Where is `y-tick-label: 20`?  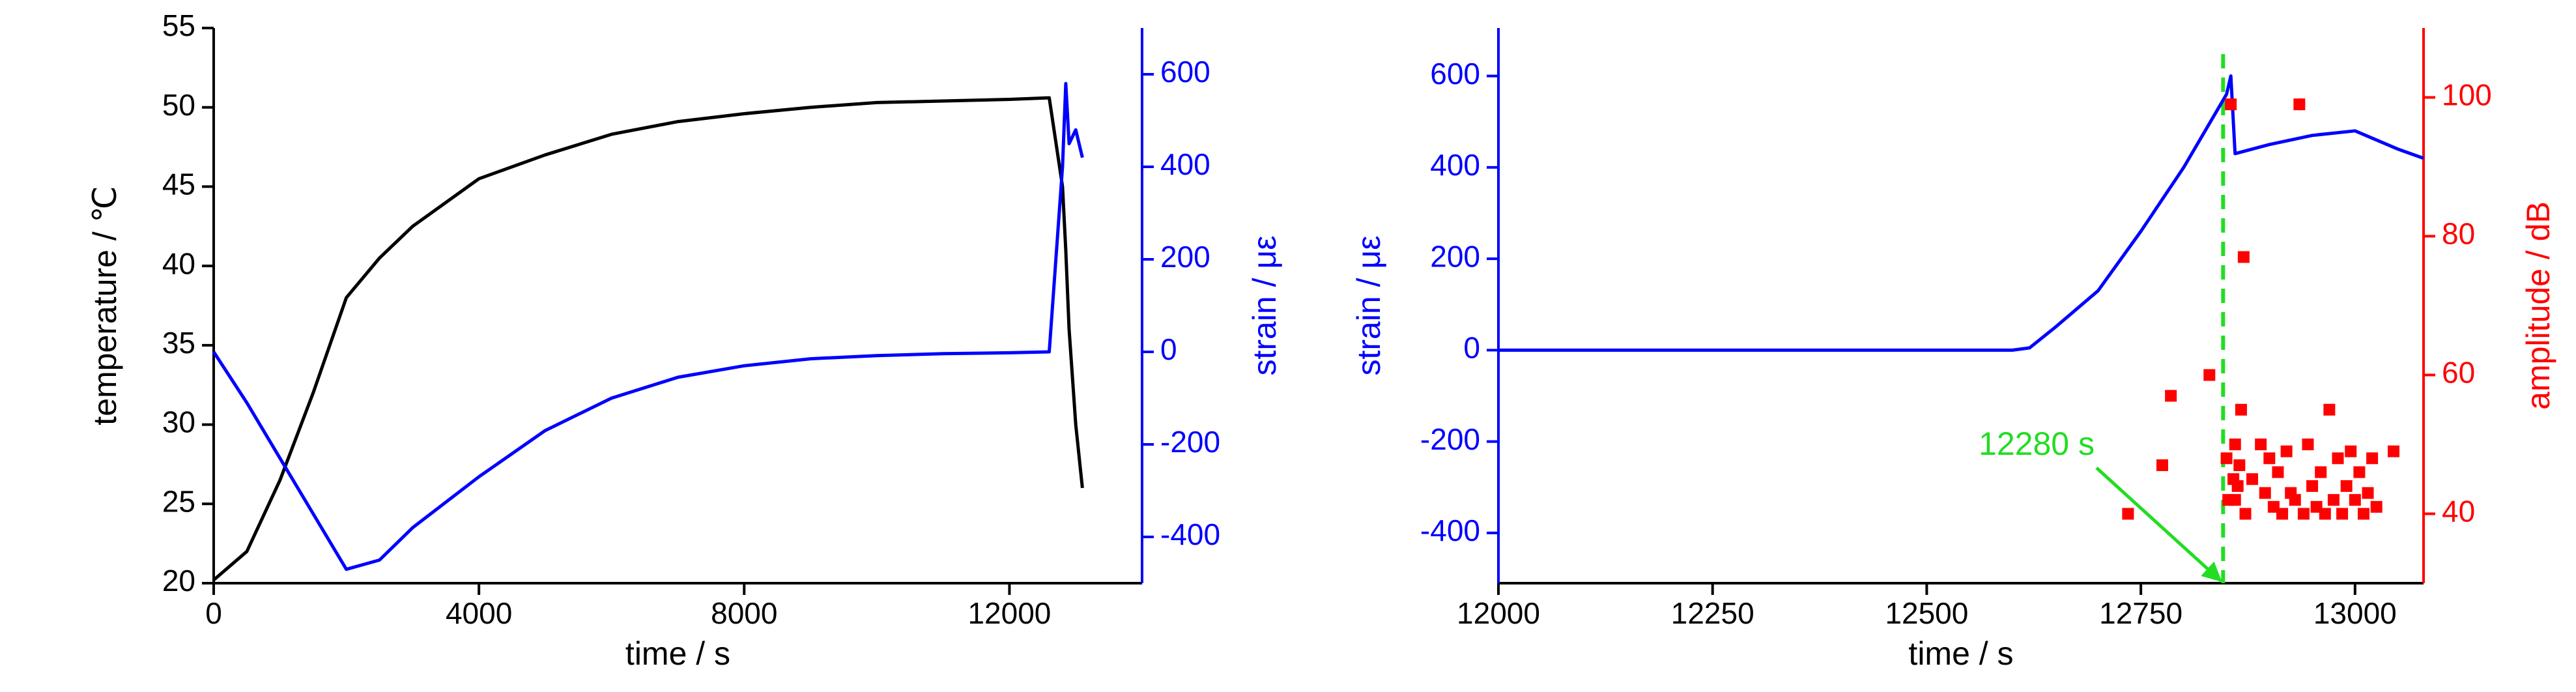
y-tick-label: 20 is located at coordinates (179, 581).